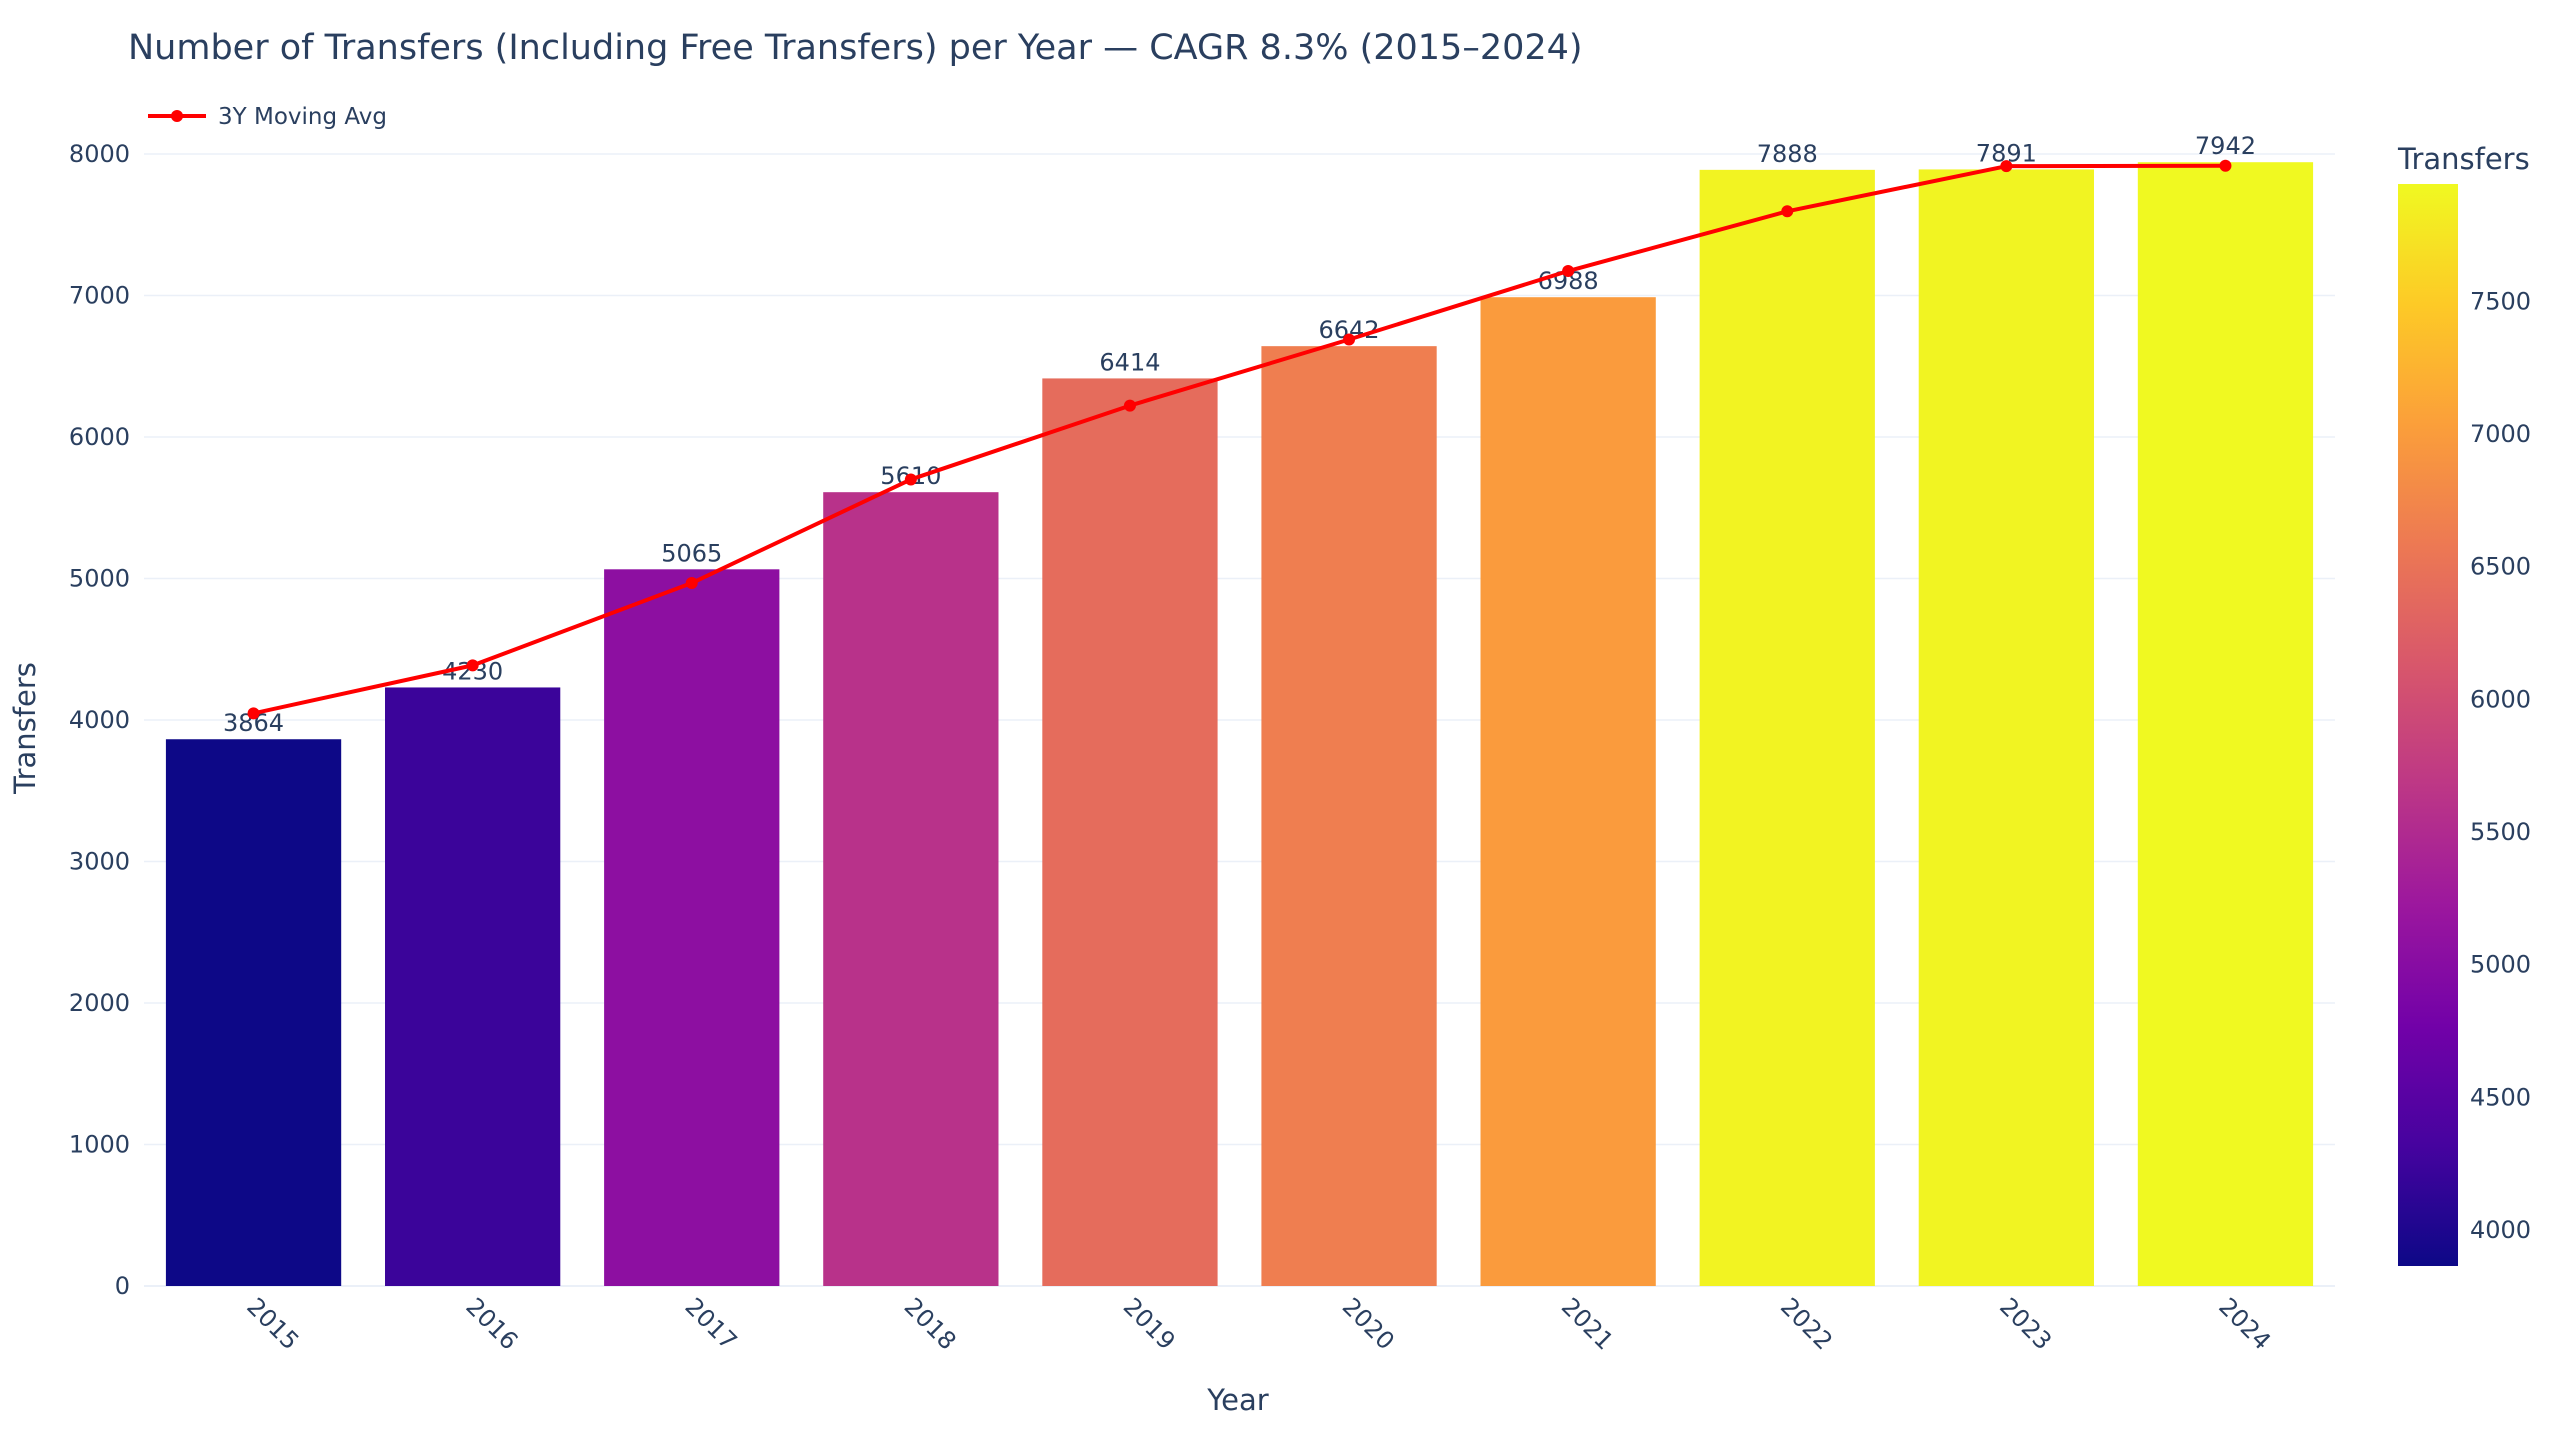 The image size is (2560, 1440). What do you see at coordinates (930, 1323) in the screenshot?
I see `x-tick-label: 2018` at bounding box center [930, 1323].